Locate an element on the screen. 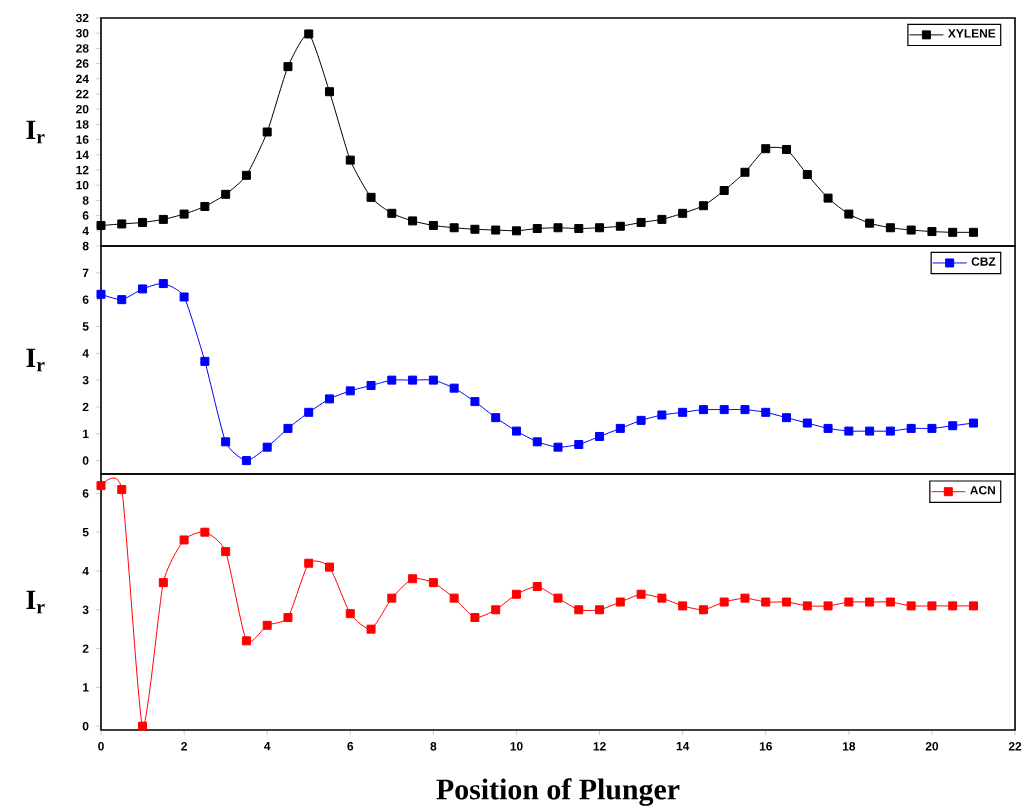  y-tick-label: 5 is located at coordinates (85, 532).